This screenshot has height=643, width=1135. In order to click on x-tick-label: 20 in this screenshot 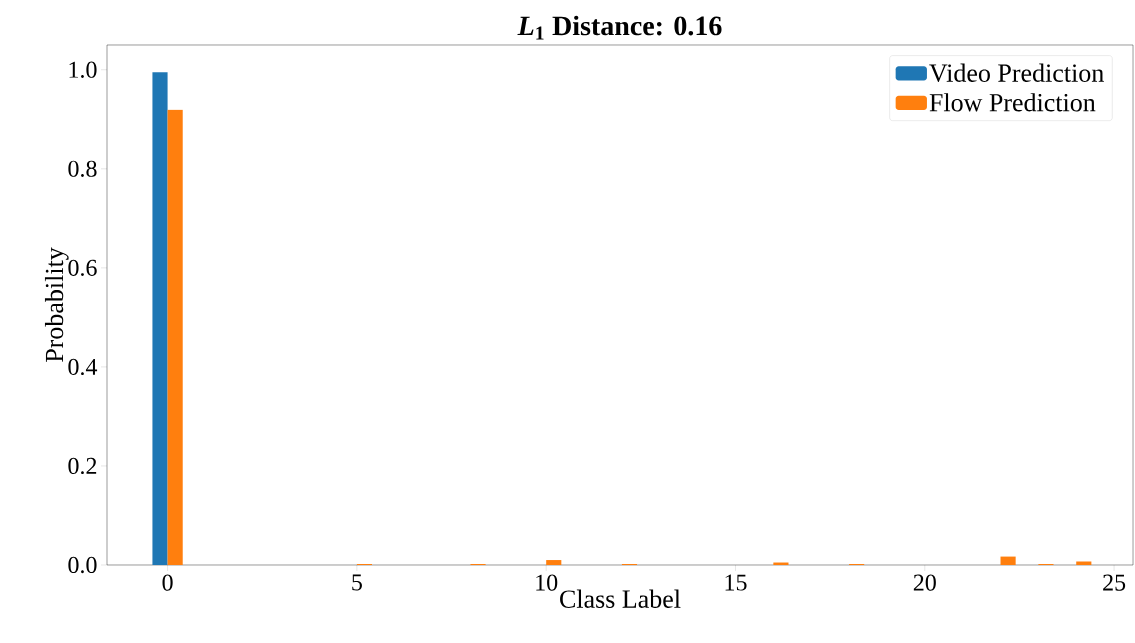, I will do `click(924, 582)`.